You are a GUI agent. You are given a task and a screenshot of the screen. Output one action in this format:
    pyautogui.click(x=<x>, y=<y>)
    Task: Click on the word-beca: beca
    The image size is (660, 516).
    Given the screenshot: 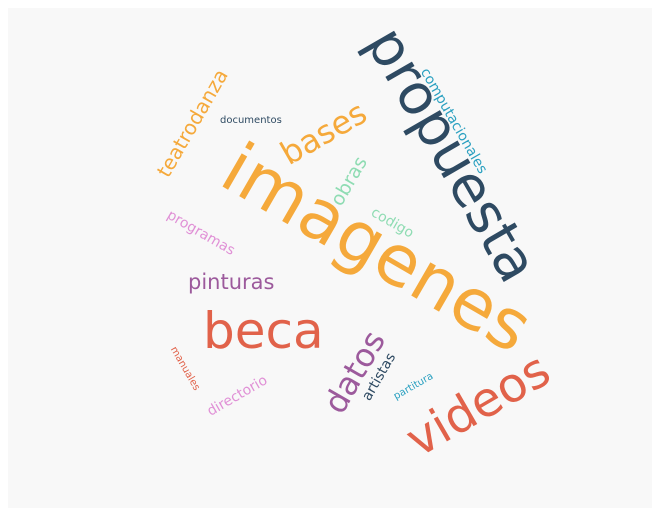 What is the action you would take?
    pyautogui.click(x=263, y=331)
    